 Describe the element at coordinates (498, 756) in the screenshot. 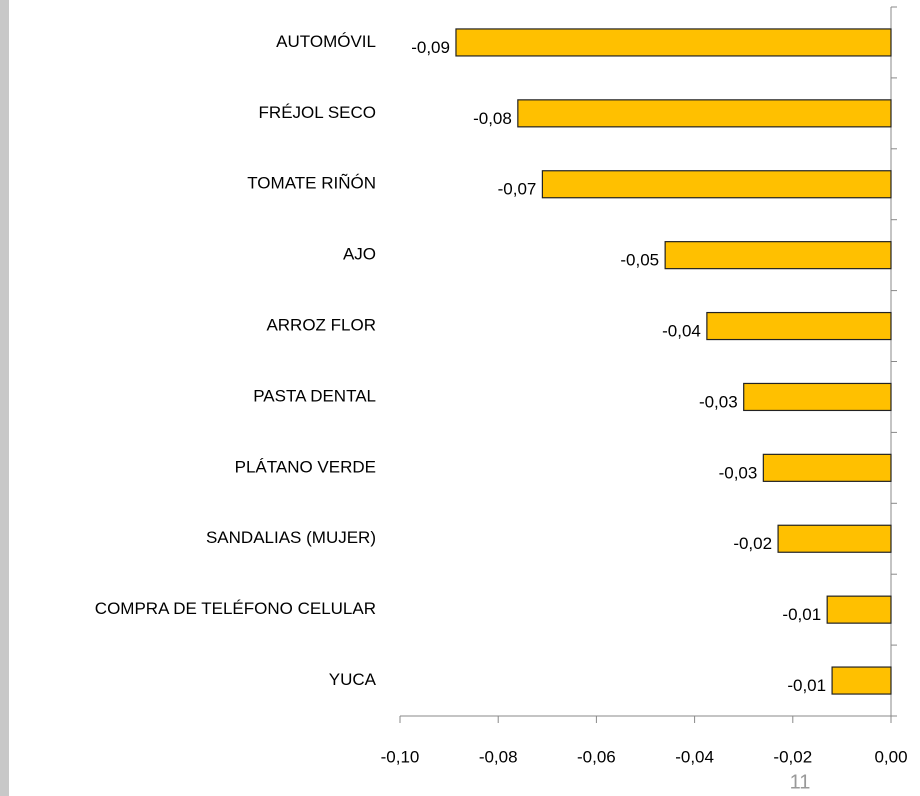

I see `x-tick-label: -0,08` at that location.